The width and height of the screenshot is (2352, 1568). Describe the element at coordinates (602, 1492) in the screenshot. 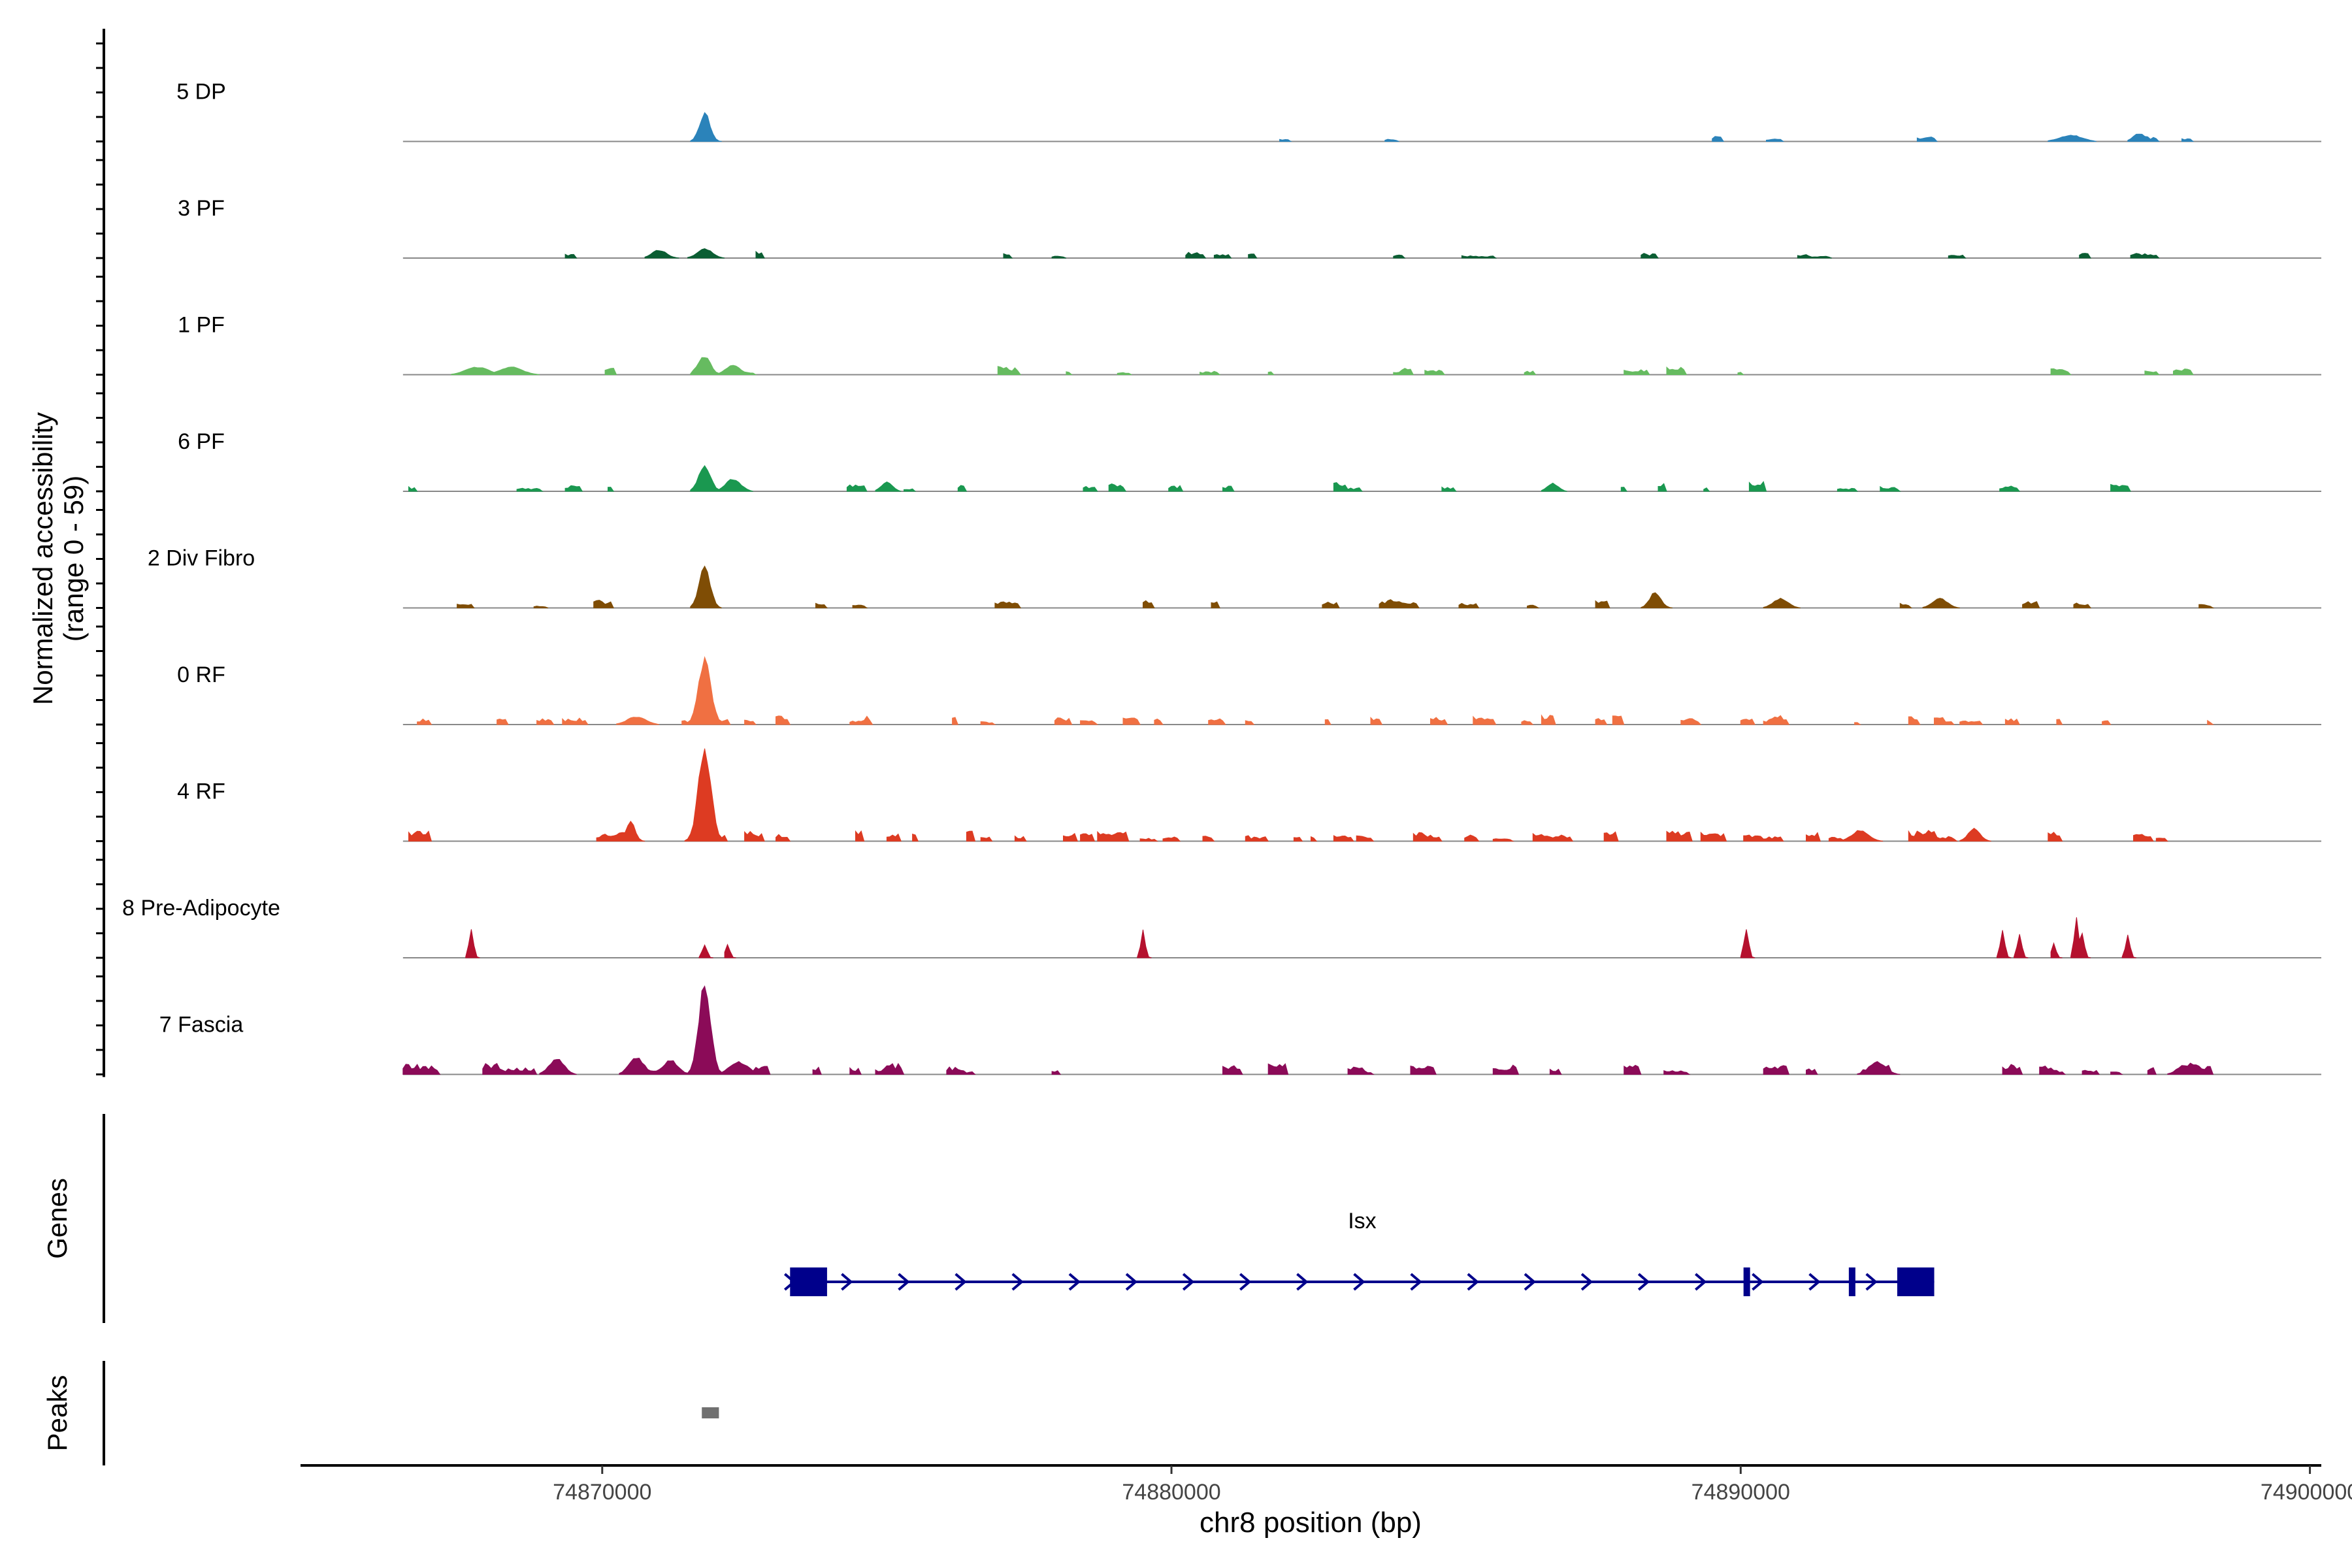

I see `x-tick-label: 74870000` at that location.